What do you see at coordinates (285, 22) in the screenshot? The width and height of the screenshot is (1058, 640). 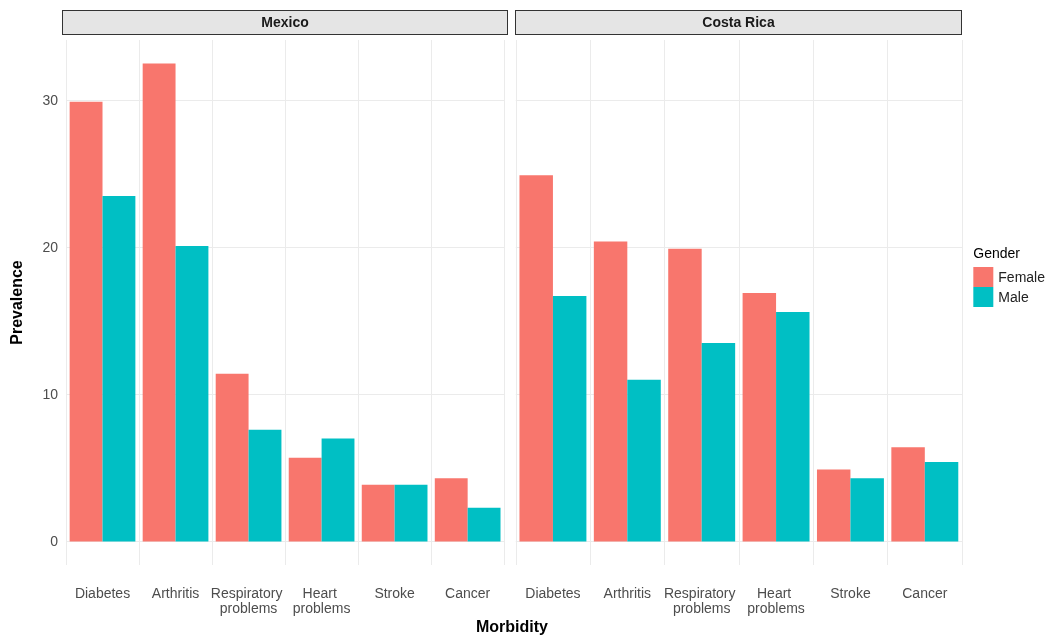 I see `chart-title: Mexico` at bounding box center [285, 22].